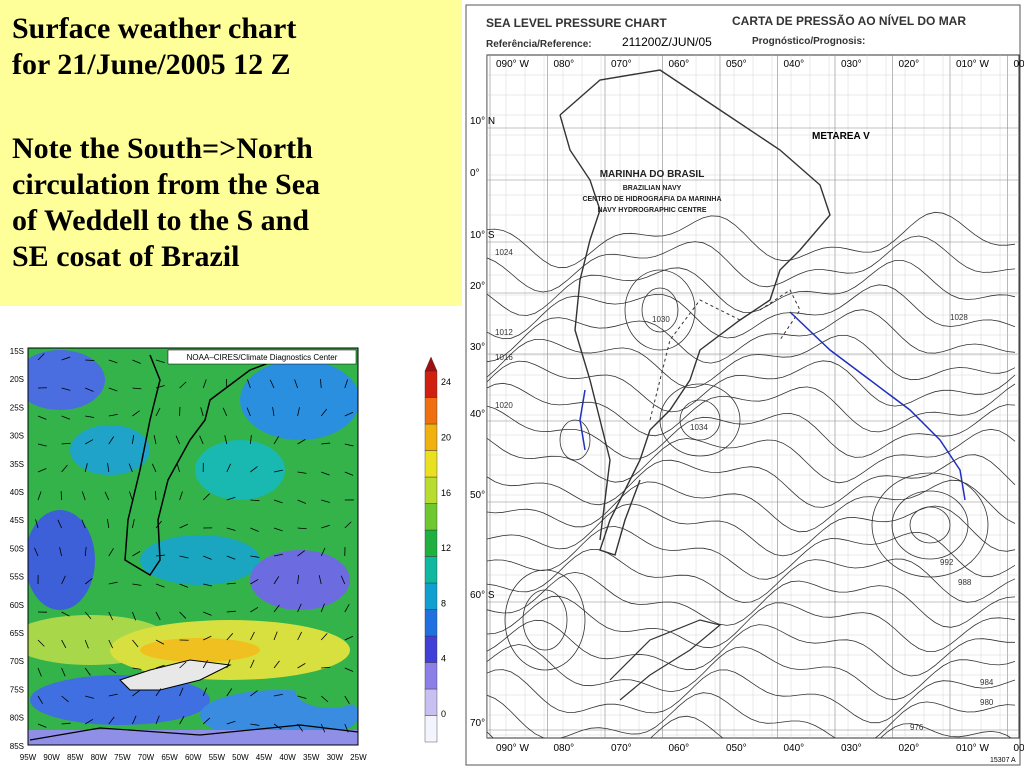 The image size is (1024, 768). Describe the element at coordinates (909, 64) in the screenshot. I see `lon-label: 020°` at that location.